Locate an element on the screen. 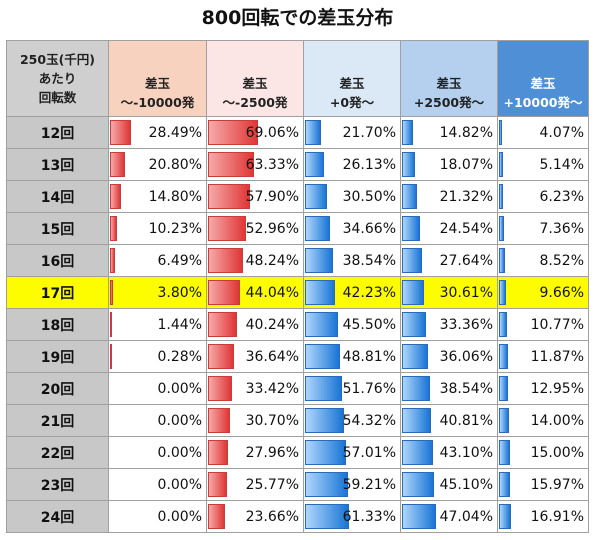  cell-value: 16.91% is located at coordinates (557, 517).